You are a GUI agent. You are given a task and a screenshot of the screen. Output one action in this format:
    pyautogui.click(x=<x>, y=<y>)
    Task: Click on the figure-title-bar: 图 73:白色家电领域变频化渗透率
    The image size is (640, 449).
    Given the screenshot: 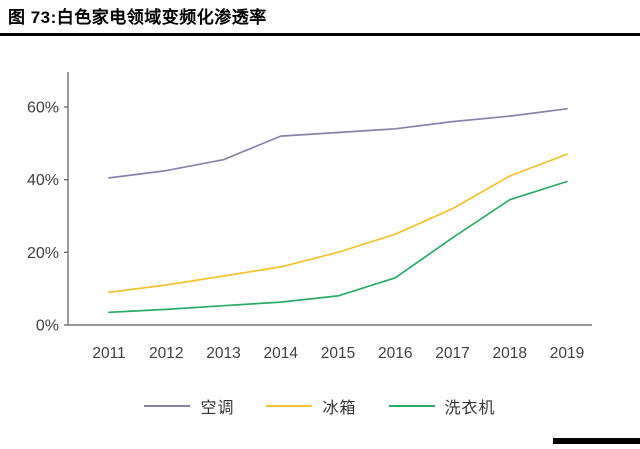 What is the action you would take?
    pyautogui.click(x=320, y=18)
    